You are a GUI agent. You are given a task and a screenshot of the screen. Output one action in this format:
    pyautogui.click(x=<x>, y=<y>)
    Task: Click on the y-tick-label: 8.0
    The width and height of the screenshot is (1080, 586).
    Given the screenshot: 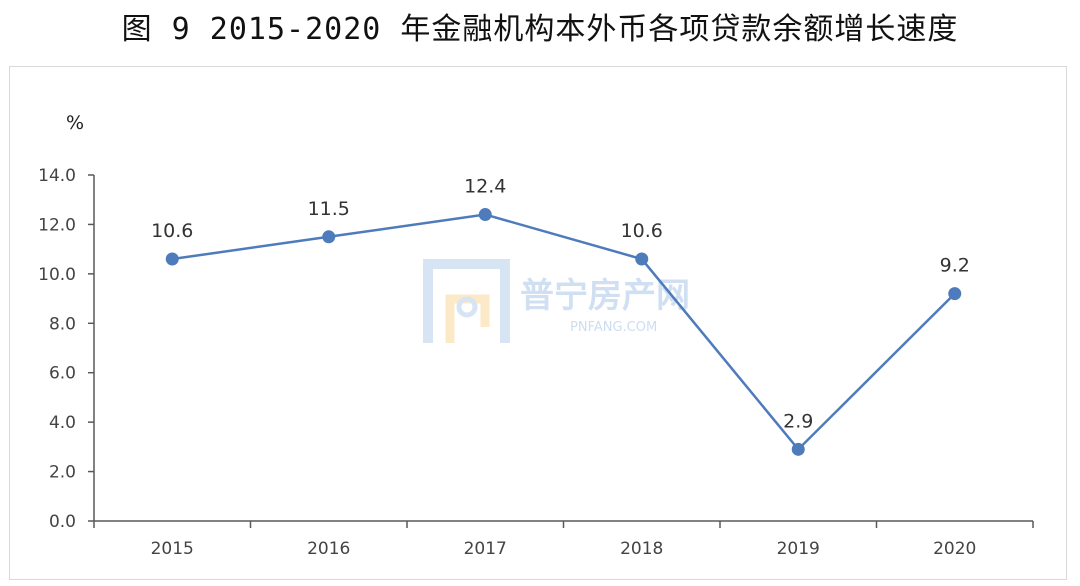 What is the action you would take?
    pyautogui.click(x=62, y=324)
    